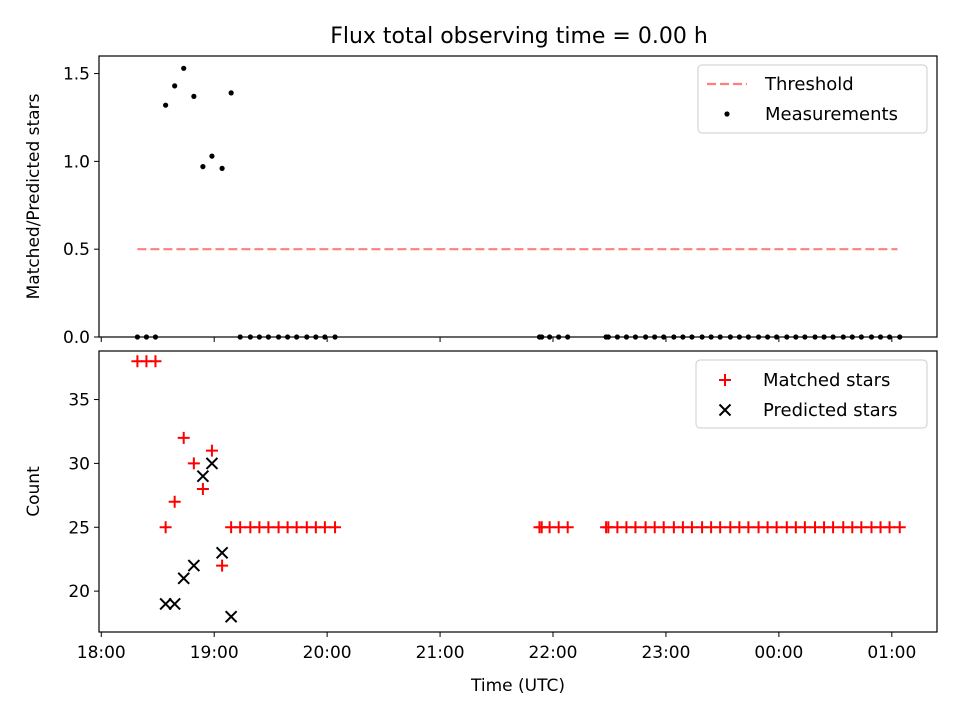 The width and height of the screenshot is (960, 720). I want to click on top-ytick-label: 1.0, so click(76, 162).